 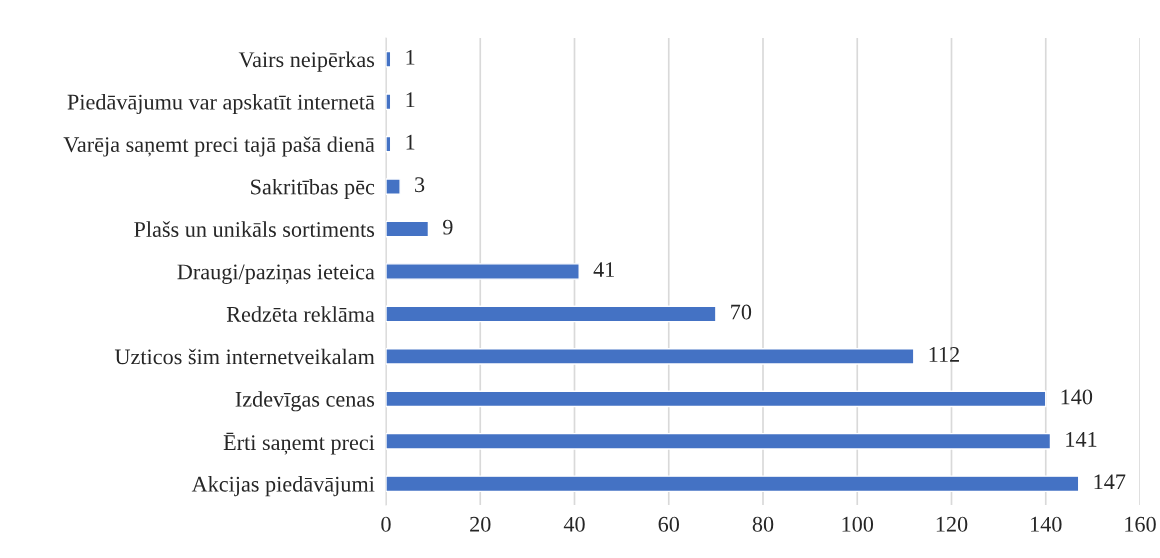 I want to click on data-label: 3, so click(x=420, y=185).